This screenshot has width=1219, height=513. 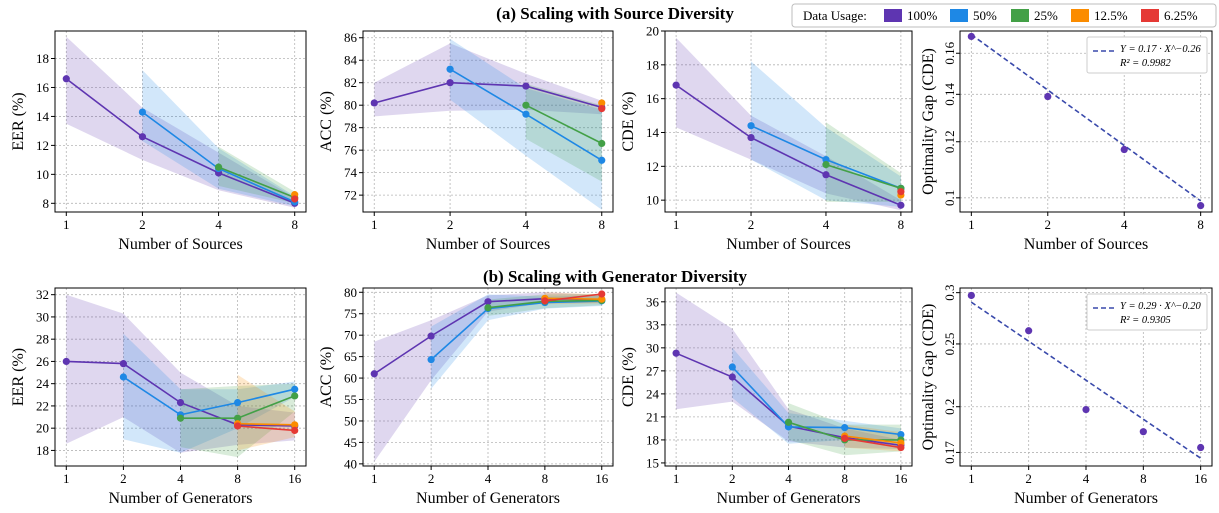 I want to click on y-tick-label: 72, so click(x=350, y=195).